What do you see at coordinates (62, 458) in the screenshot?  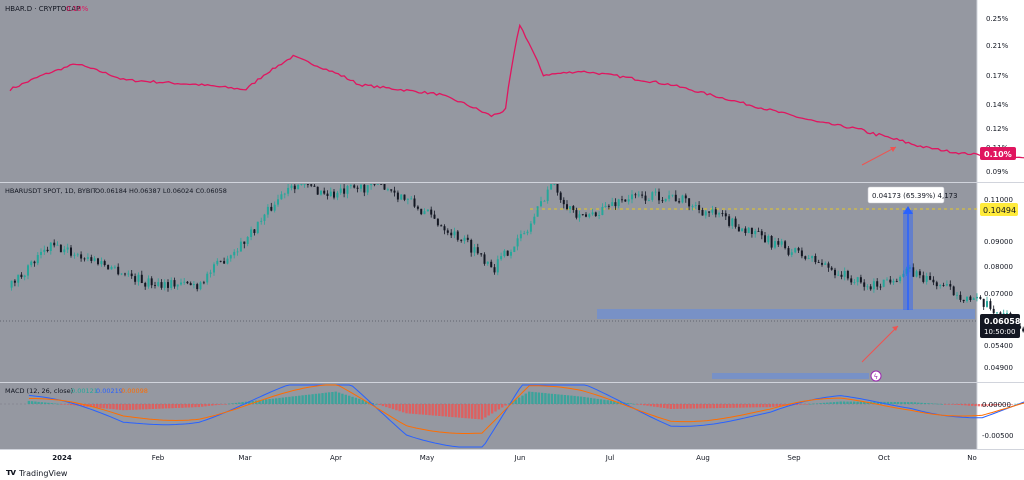 I see `time-axis-label: 2024` at bounding box center [62, 458].